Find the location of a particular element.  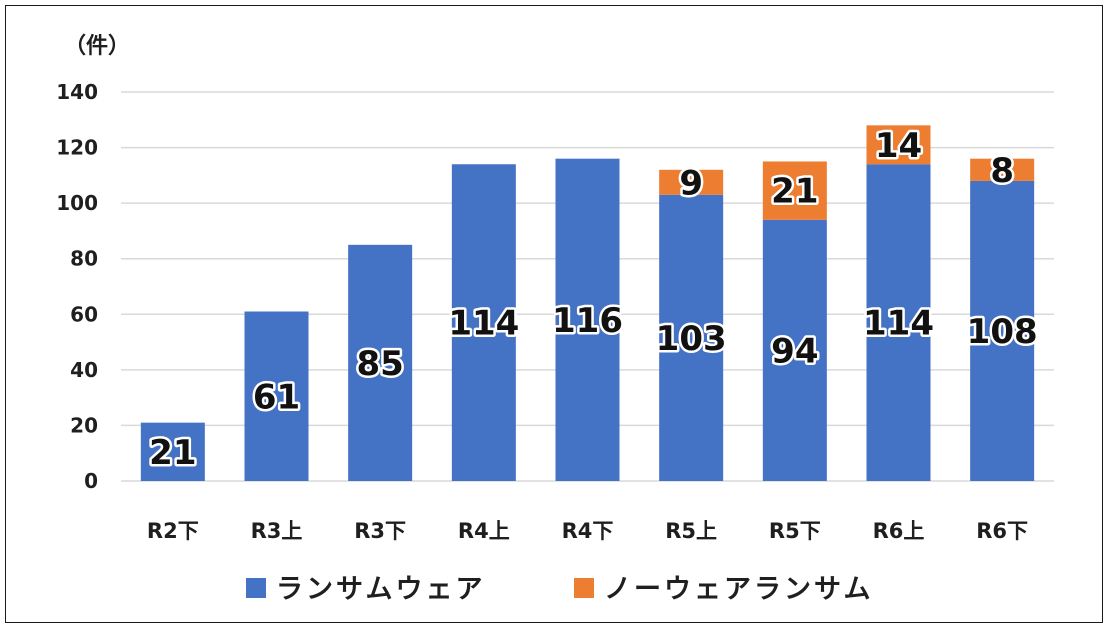

data-label: 116 is located at coordinates (587, 321).